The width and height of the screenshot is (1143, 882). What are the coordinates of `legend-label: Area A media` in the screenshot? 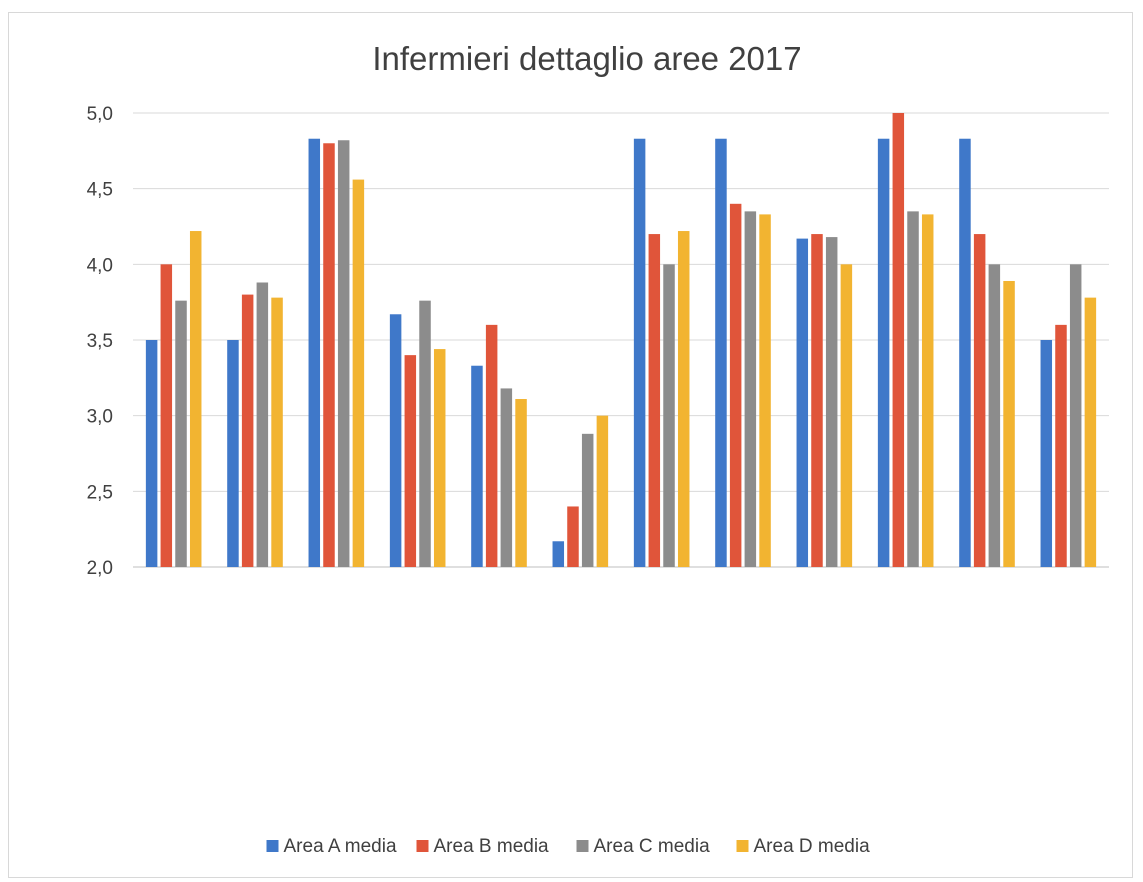 It's located at (340, 846).